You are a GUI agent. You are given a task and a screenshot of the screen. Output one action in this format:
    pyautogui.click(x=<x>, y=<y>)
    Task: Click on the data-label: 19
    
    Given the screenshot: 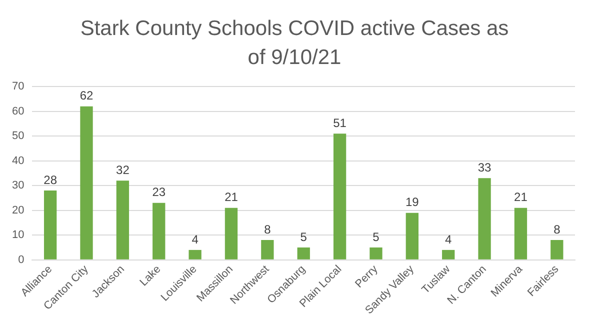 What is the action you would take?
    pyautogui.click(x=412, y=202)
    